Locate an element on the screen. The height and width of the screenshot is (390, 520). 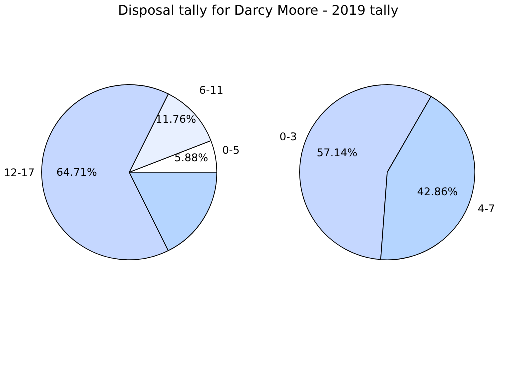
data-label: 57.14% is located at coordinates (337, 153).